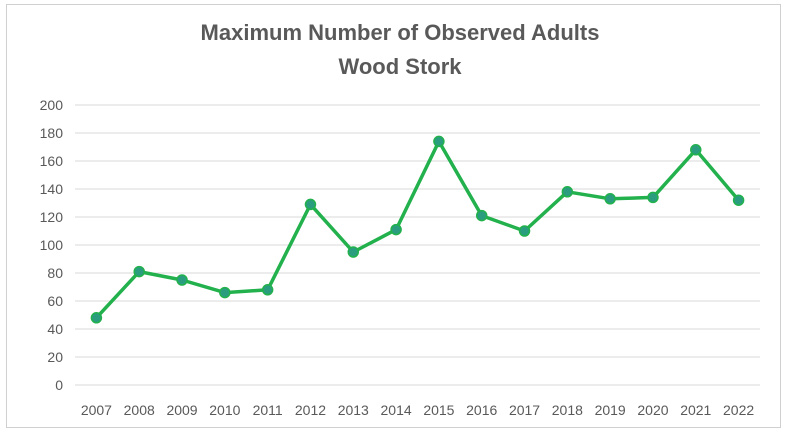 This screenshot has height=432, width=800. I want to click on y-tick-label: 200, so click(52, 105).